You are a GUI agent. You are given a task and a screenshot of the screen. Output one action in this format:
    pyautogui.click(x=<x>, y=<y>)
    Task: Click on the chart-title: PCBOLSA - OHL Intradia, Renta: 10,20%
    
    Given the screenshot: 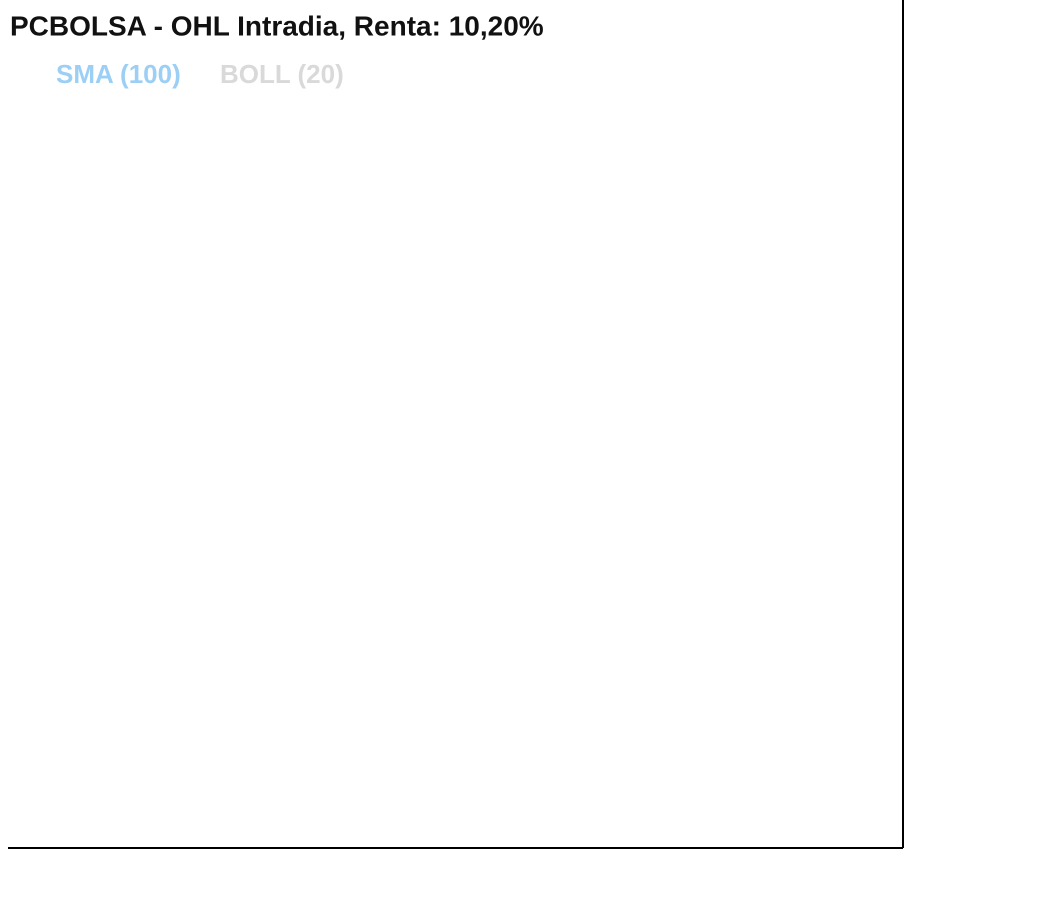 What is the action you would take?
    pyautogui.click(x=277, y=25)
    